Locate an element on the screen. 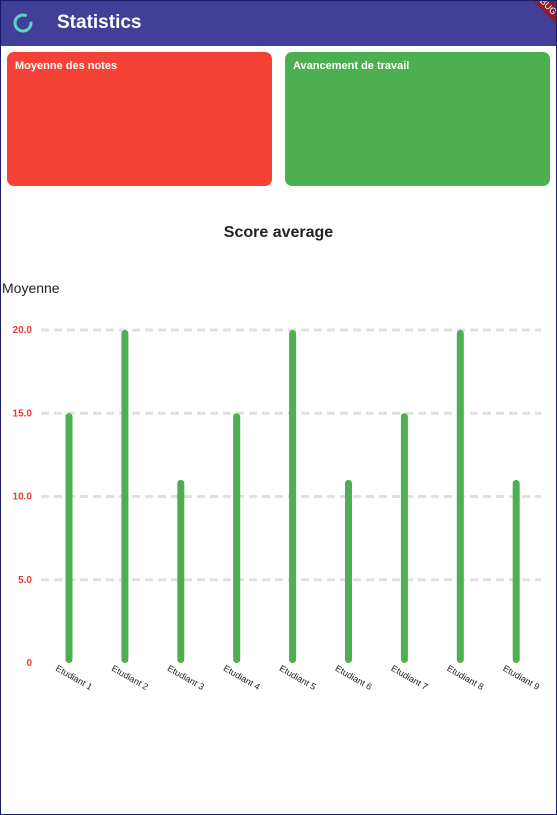 The width and height of the screenshot is (557, 815). x-tick-label: Etudiant 2 is located at coordinates (130, 677).